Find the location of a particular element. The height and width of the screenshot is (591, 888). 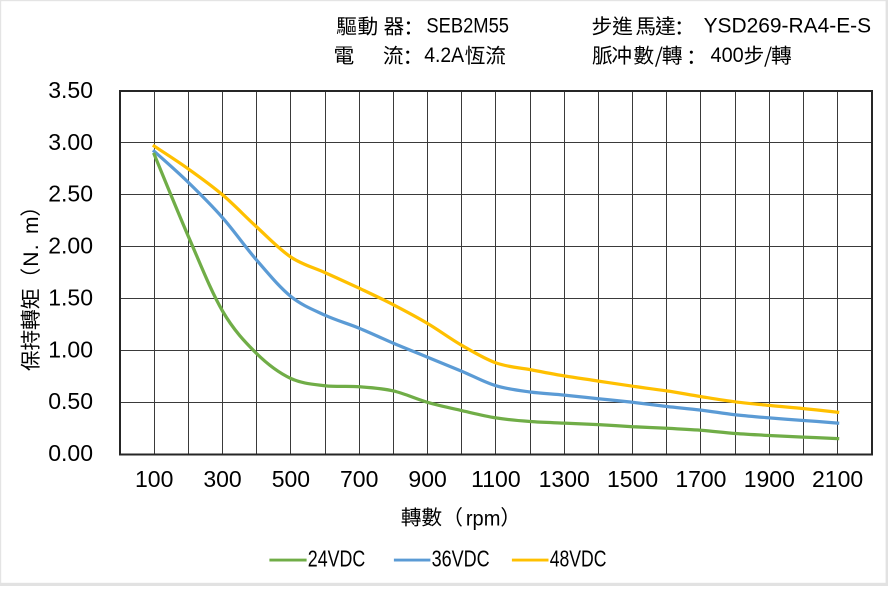

svg-text: 24VDC is located at coordinates (337, 559).